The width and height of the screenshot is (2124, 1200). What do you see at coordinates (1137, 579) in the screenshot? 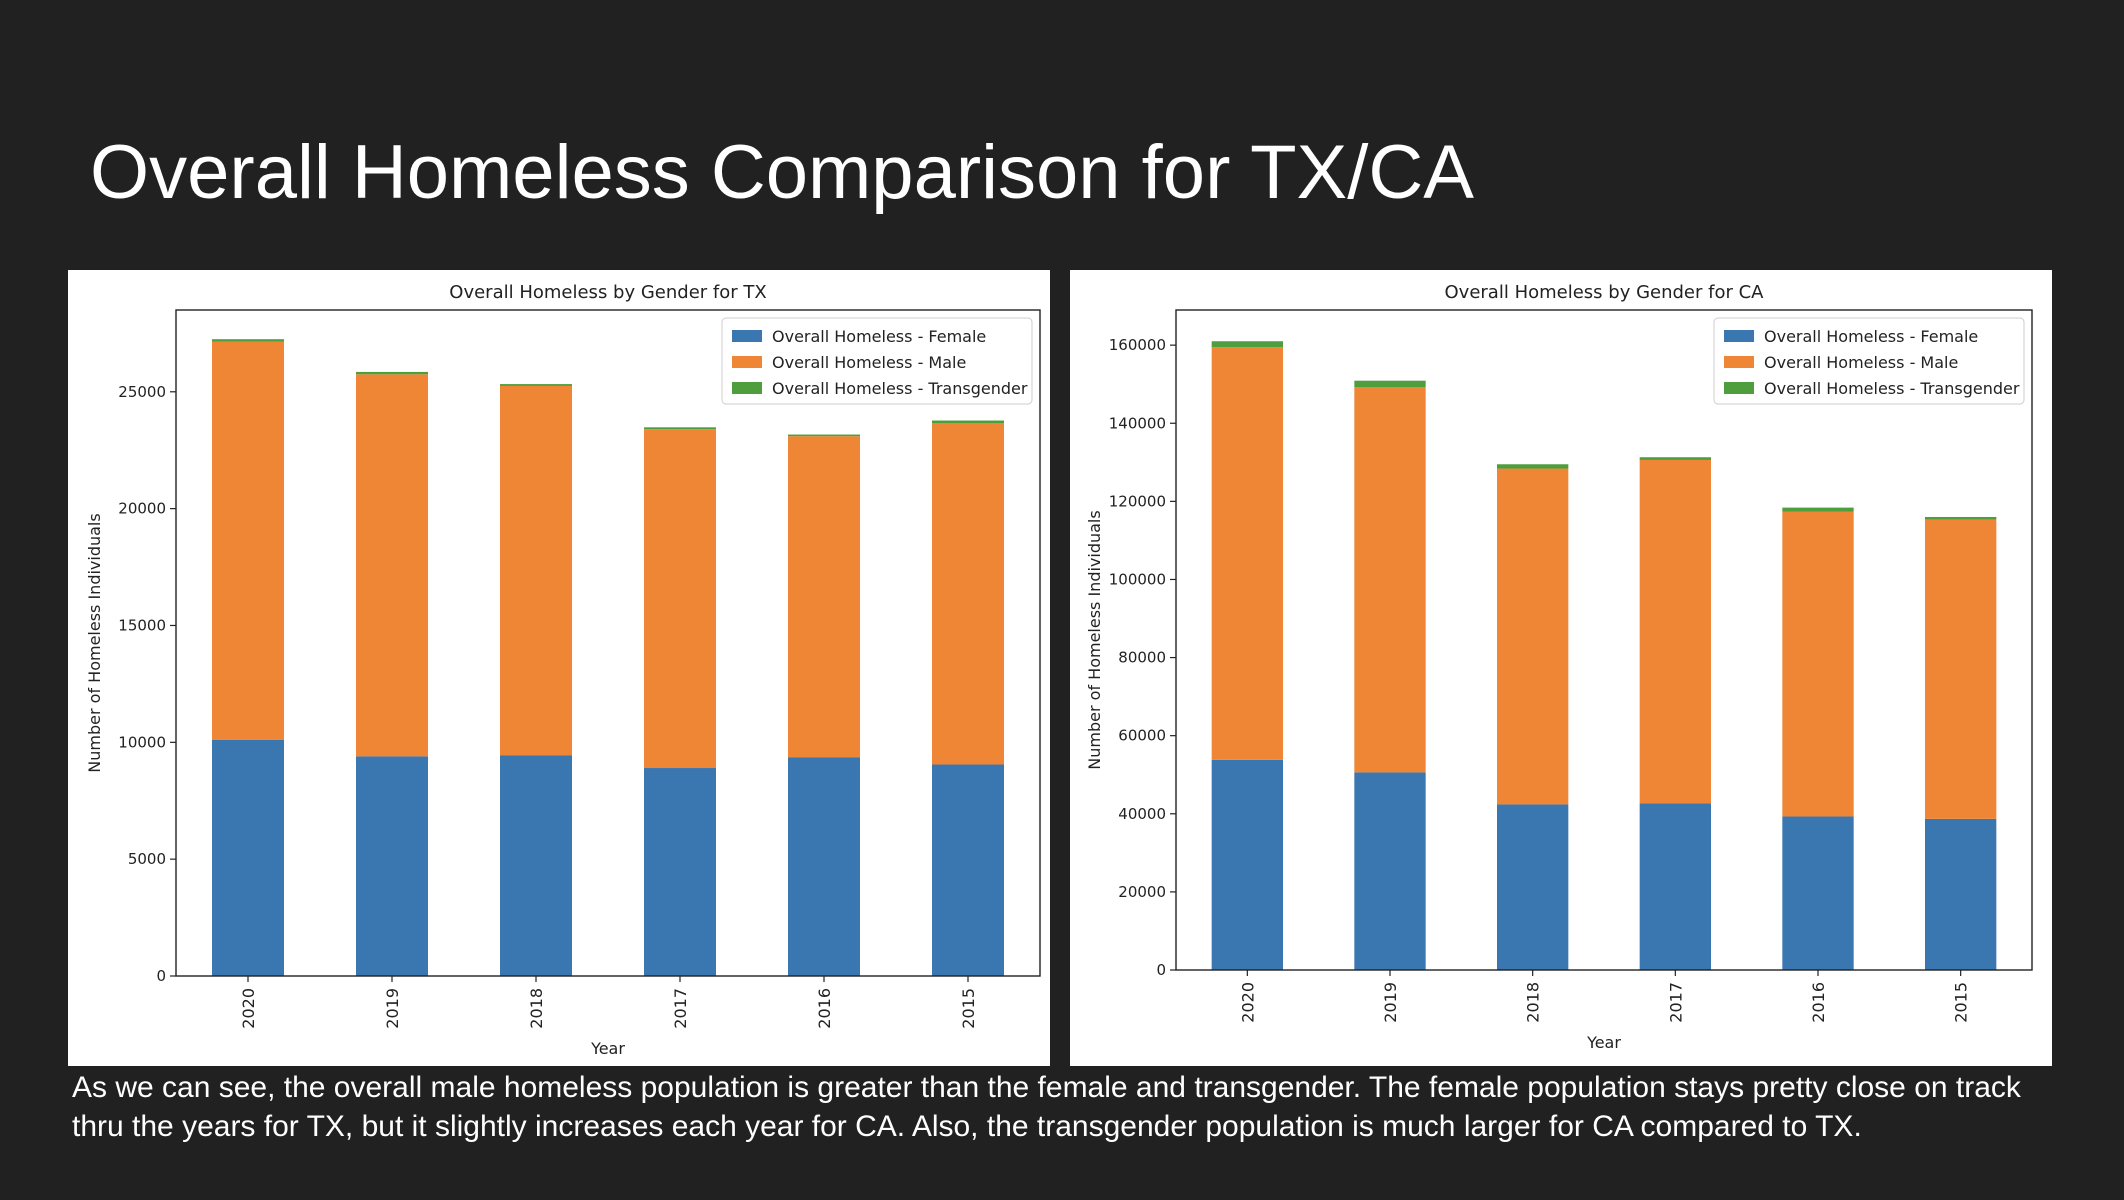
I see `chart-1-ytick-label-100000: 100000` at bounding box center [1137, 579].